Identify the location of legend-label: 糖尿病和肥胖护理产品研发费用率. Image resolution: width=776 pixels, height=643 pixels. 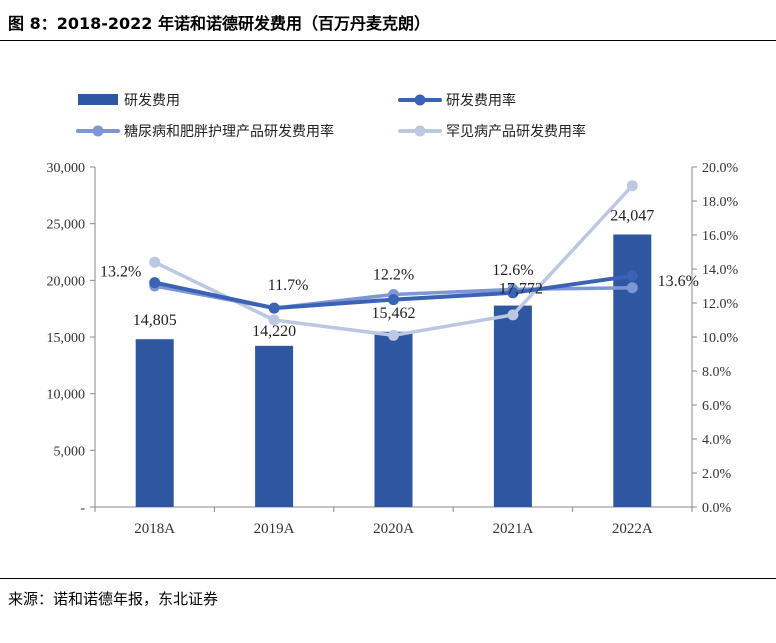
(229, 131).